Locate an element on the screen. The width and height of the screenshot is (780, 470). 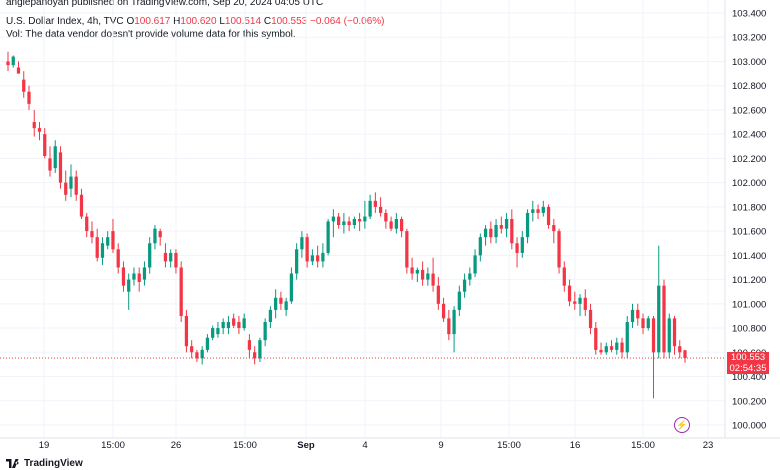
lightning-icon: ⚡ is located at coordinates (682, 425).